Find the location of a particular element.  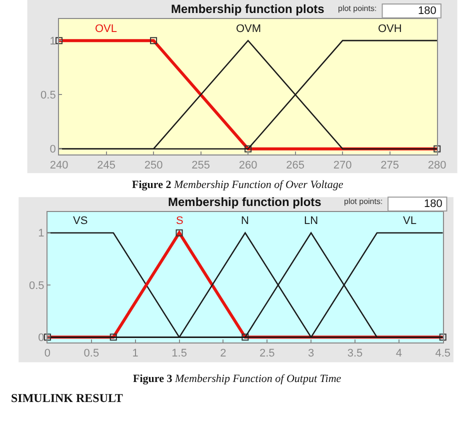

x-tick-label: 250 is located at coordinates (153, 165).